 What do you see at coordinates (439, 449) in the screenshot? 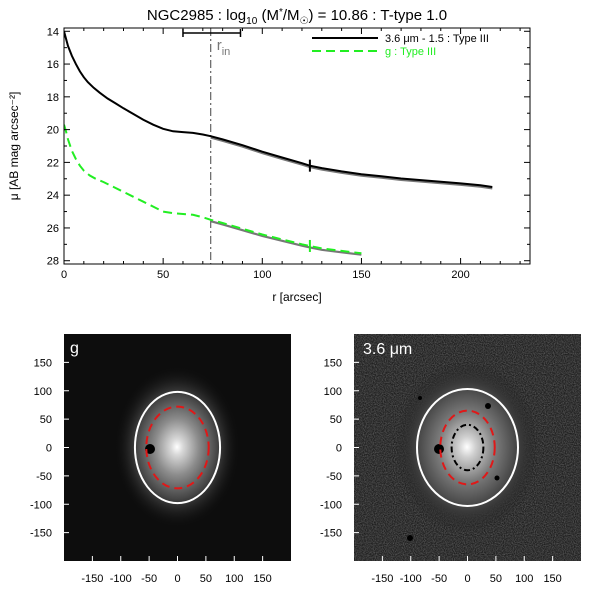
I see `ir-foreground-star-mask` at bounding box center [439, 449].